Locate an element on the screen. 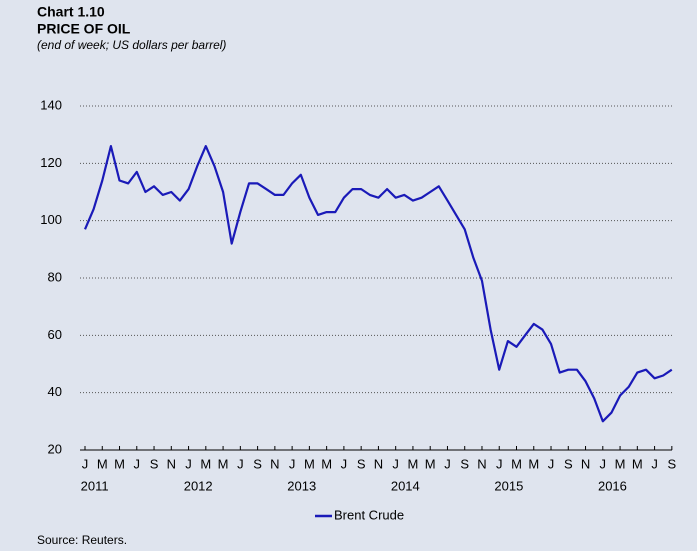 This screenshot has height=551, width=697. year-label: 2016 is located at coordinates (612, 485).